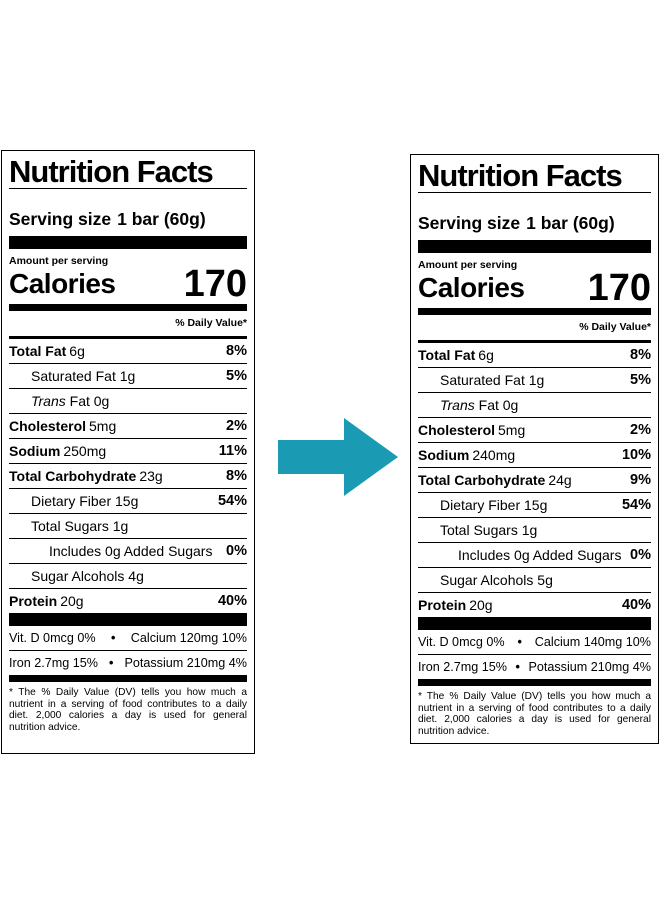 This screenshot has width=660, height=904. Describe the element at coordinates (128, 575) in the screenshot. I see `nutrient-row-sugar-alcohols: Sugar Alcohols 4g` at that location.